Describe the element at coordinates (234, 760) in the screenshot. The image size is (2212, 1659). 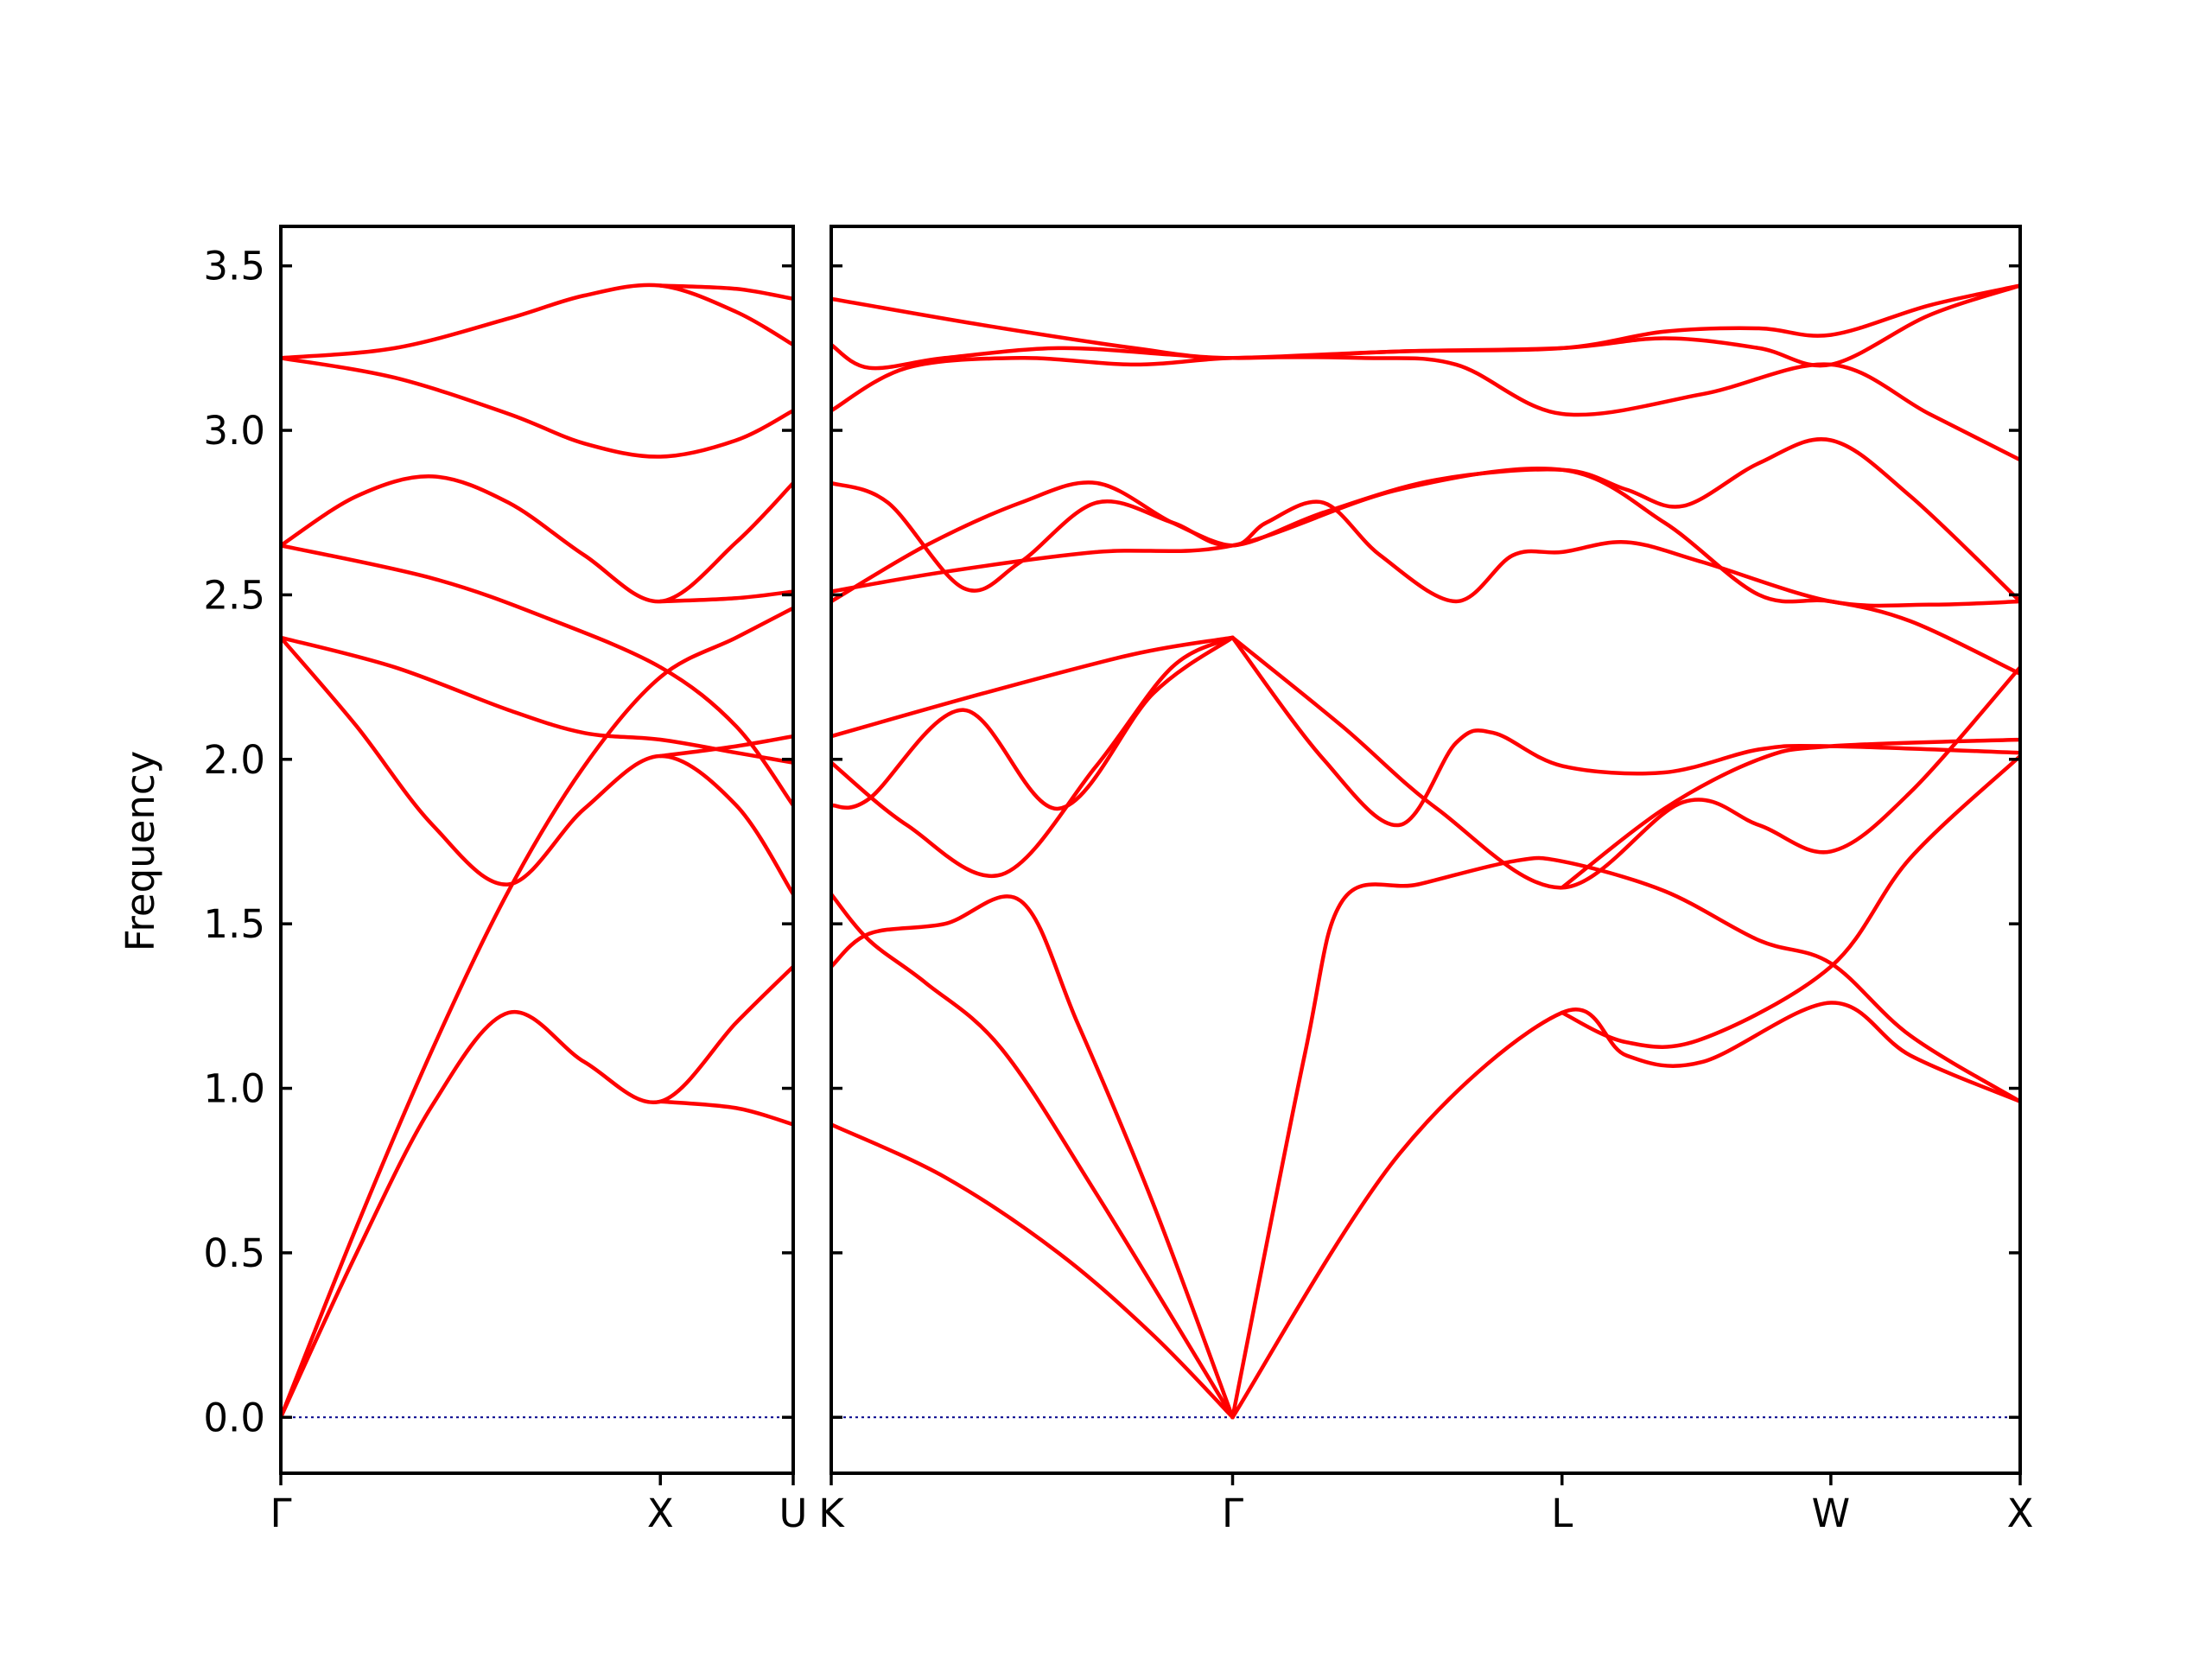
I see `y-tick-label: 2.0` at that location.